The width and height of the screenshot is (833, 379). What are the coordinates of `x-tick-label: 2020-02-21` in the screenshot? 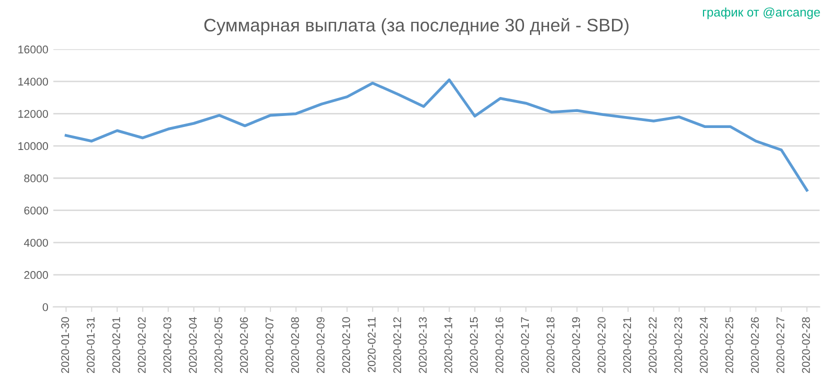 It's located at (627, 345).